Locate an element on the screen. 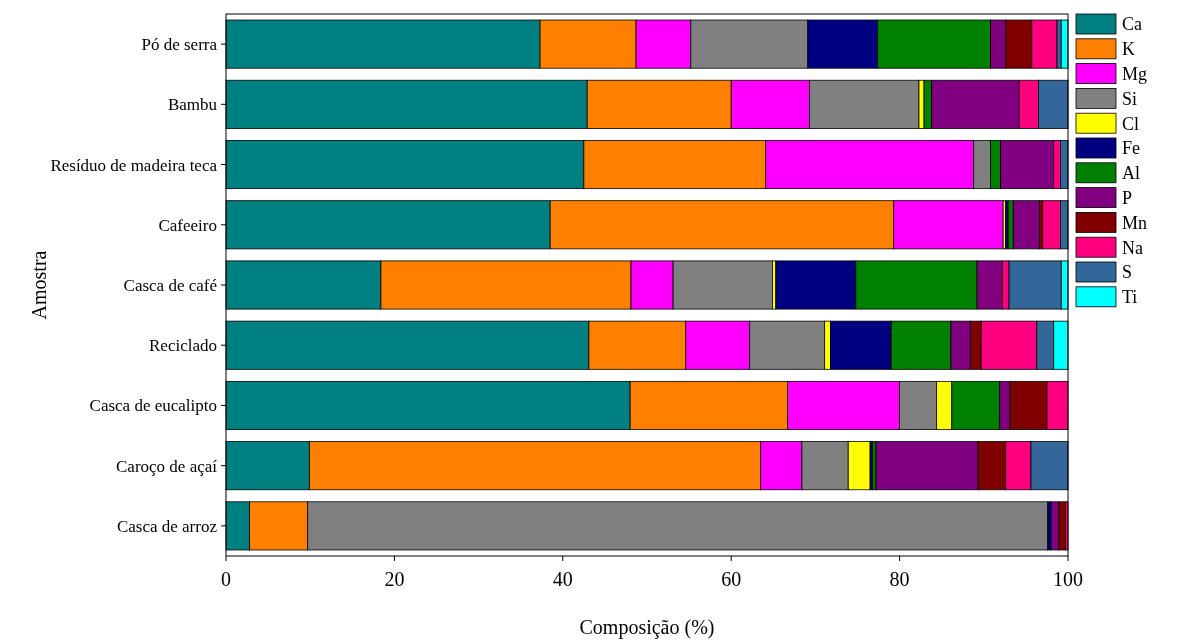 Image resolution: width=1182 pixels, height=642 pixels. y-tick-label: Casca de café is located at coordinates (170, 285).